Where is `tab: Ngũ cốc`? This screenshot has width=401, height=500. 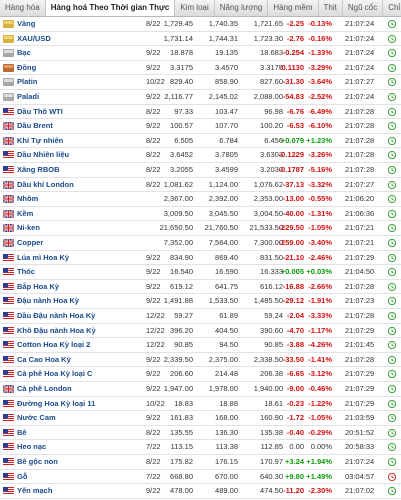
tab: Ngũ cốc is located at coordinates (363, 8).